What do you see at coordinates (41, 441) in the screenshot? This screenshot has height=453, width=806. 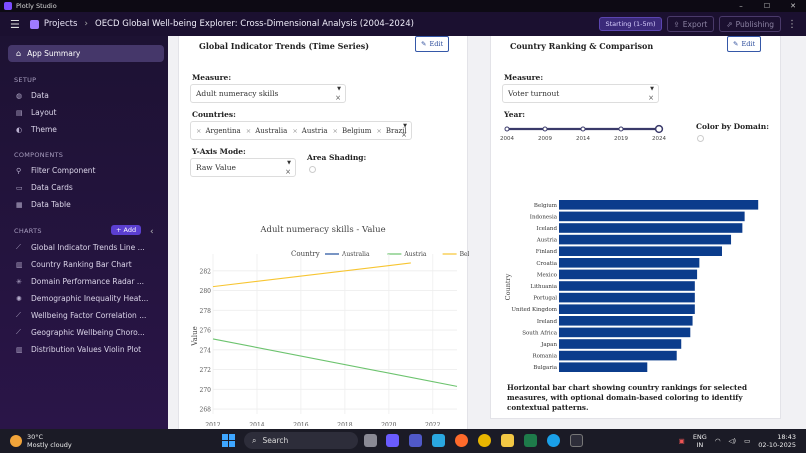 I see `weather-widget: 30°C Mostly cloudy` at bounding box center [41, 441].